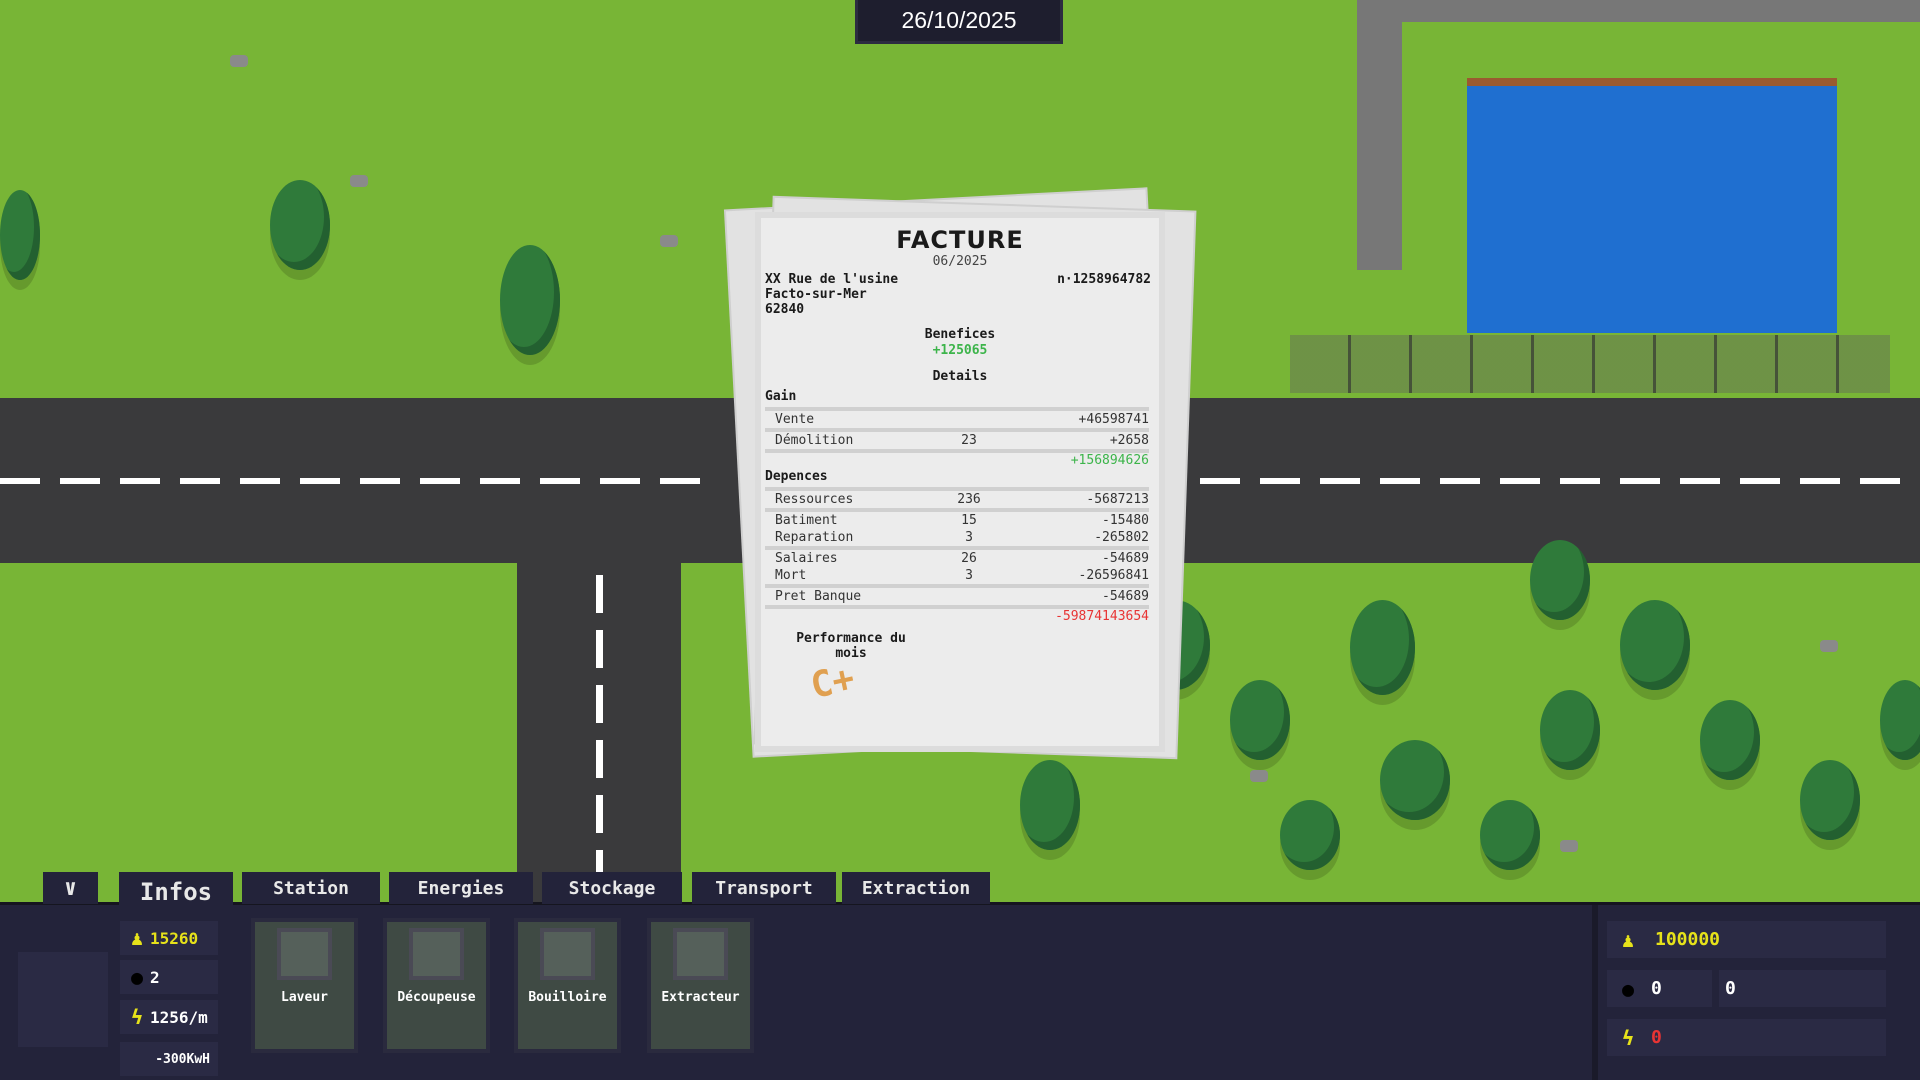  I want to click on address-line: XX Rue de l'usine, so click(832, 279).